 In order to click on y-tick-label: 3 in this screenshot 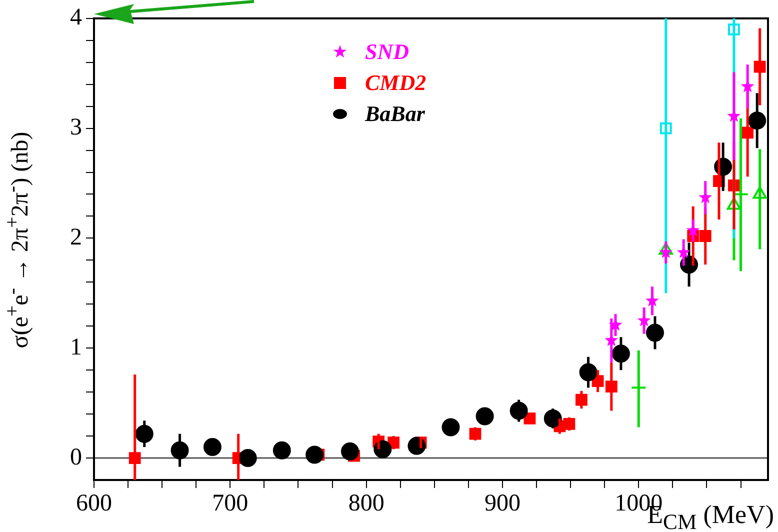, I will do `click(76, 127)`.